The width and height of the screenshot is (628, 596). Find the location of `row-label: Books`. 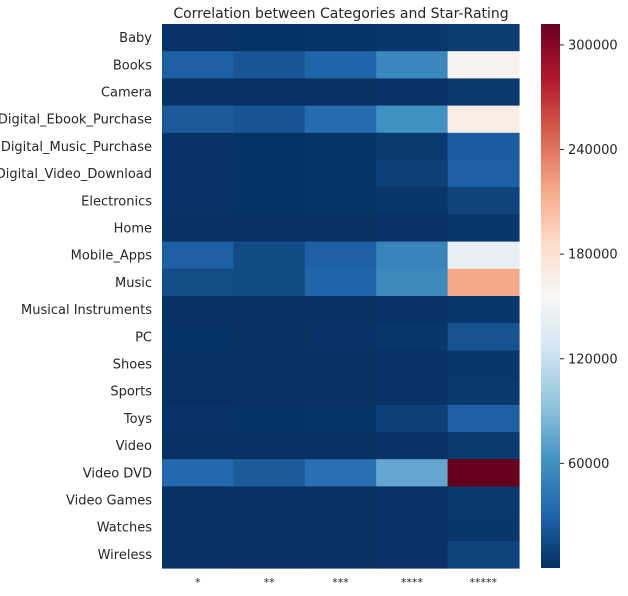

row-label: Books is located at coordinates (132, 65).